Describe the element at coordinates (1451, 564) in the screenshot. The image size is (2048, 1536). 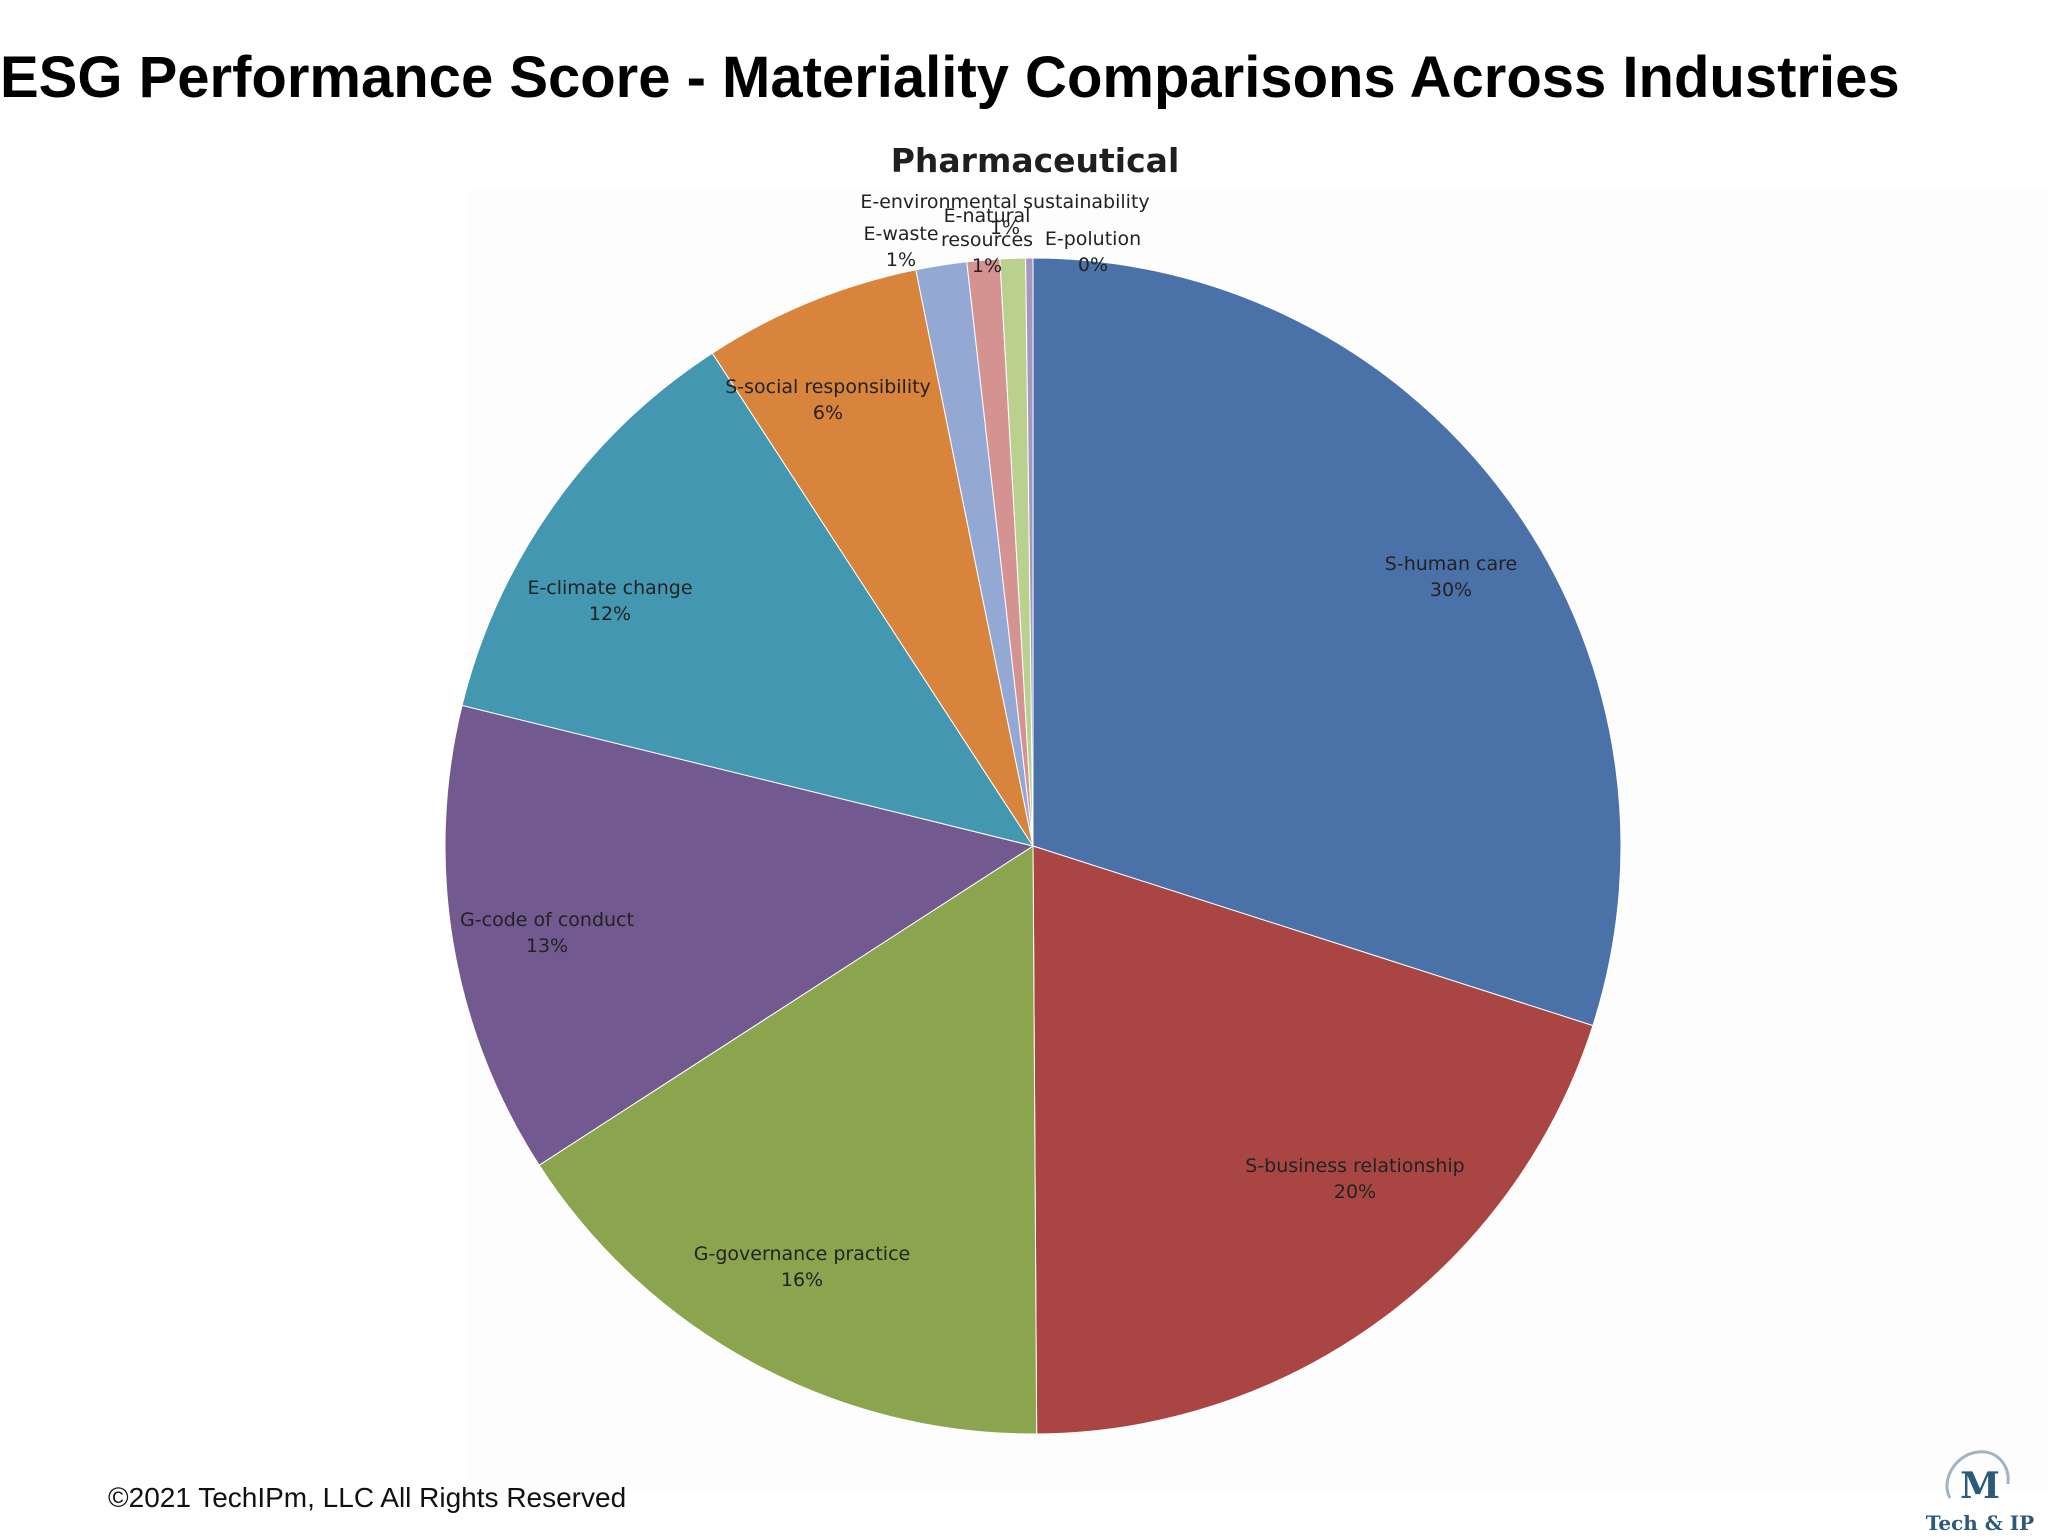
I see `slice-label-s-human-care: S-human care` at that location.